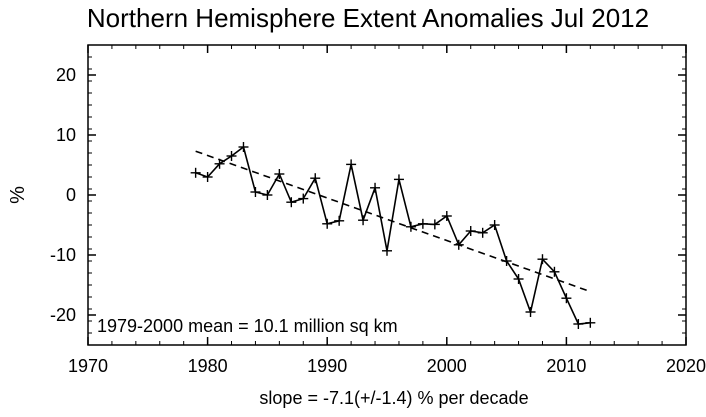 The image size is (706, 417). Describe the element at coordinates (566, 366) in the screenshot. I see `x-tick-label: 2010` at that location.